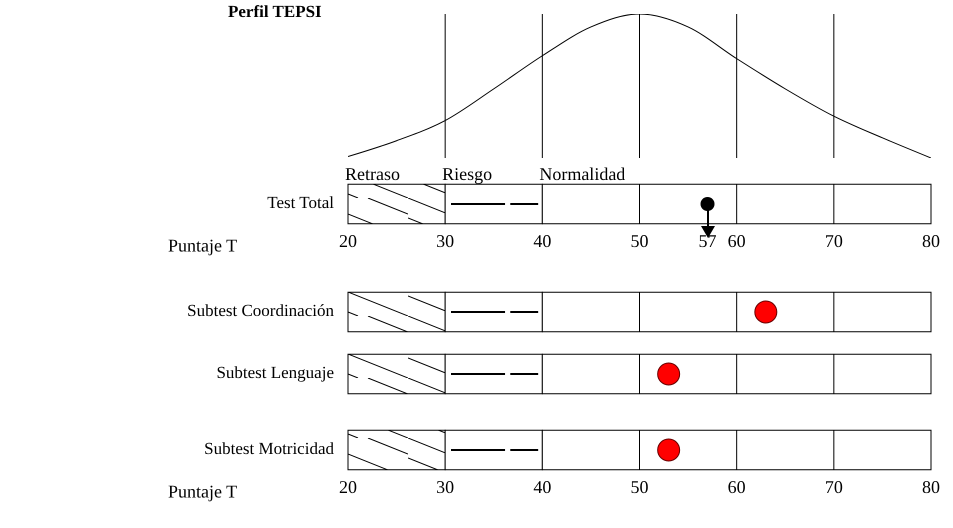 This screenshot has height=528, width=953. I want to click on x-tick-label: 57, so click(707, 240).